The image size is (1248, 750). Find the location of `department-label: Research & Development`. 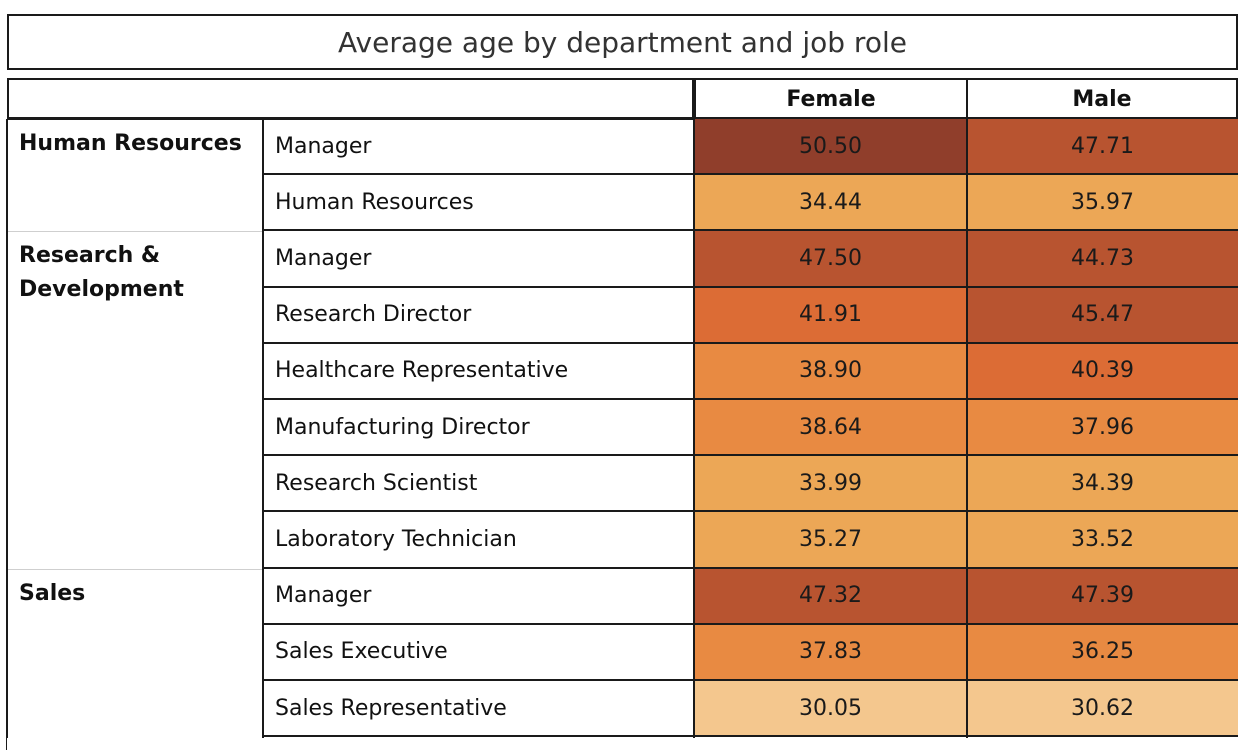

department-label: Research & Development is located at coordinates (101, 273).